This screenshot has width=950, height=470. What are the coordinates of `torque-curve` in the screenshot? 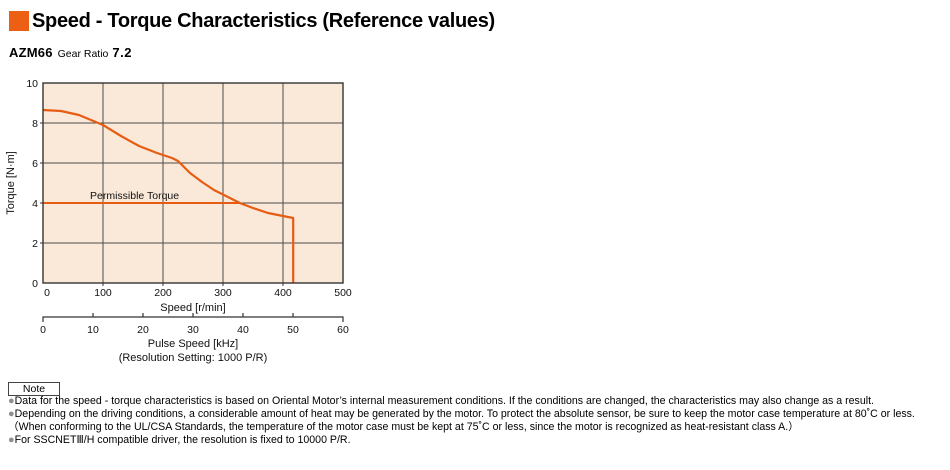 It's located at (168, 195).